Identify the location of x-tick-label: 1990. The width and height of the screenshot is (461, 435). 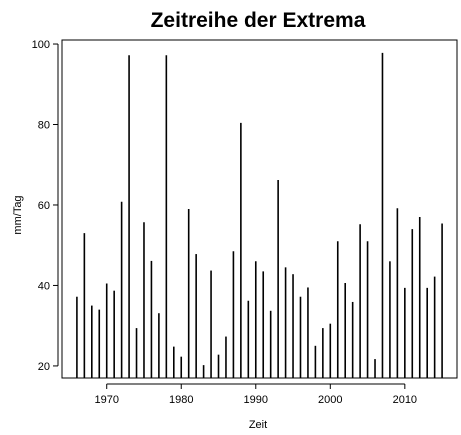
(256, 400).